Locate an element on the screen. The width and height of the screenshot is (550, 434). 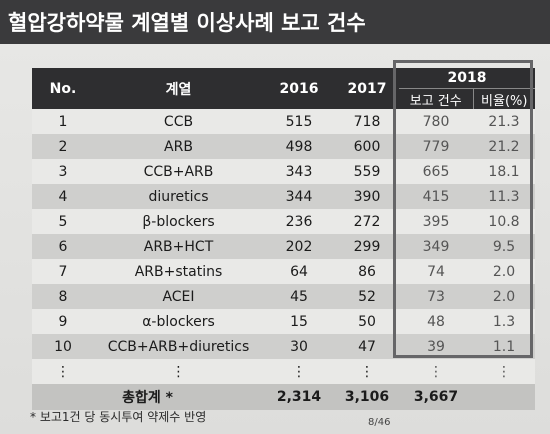
row-reports: 780 is located at coordinates (436, 121).